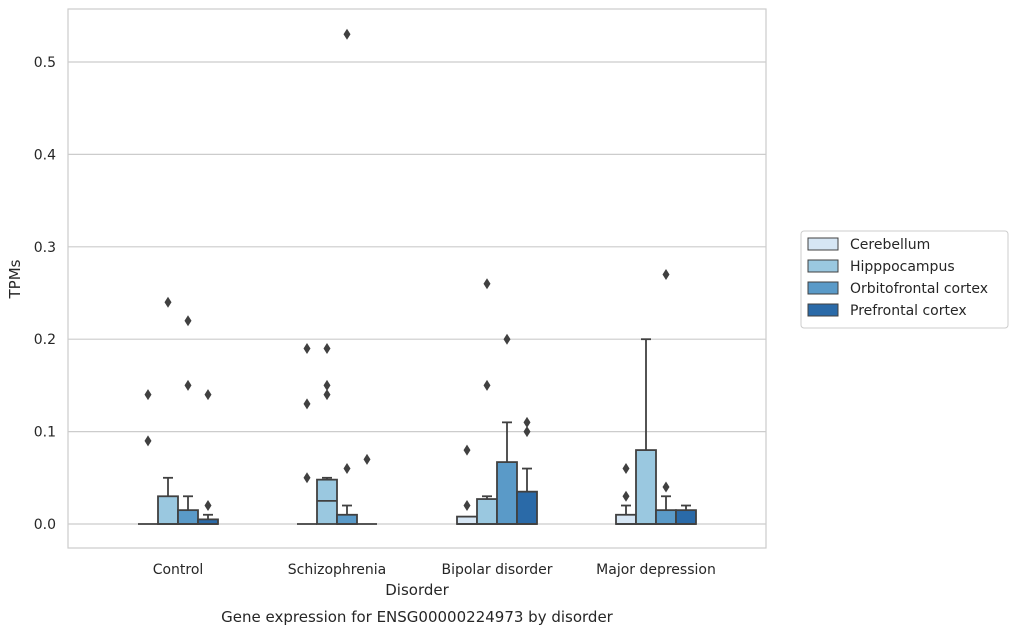 This screenshot has height=634, width=1018. I want to click on x-tick-label: Control, so click(178, 570).